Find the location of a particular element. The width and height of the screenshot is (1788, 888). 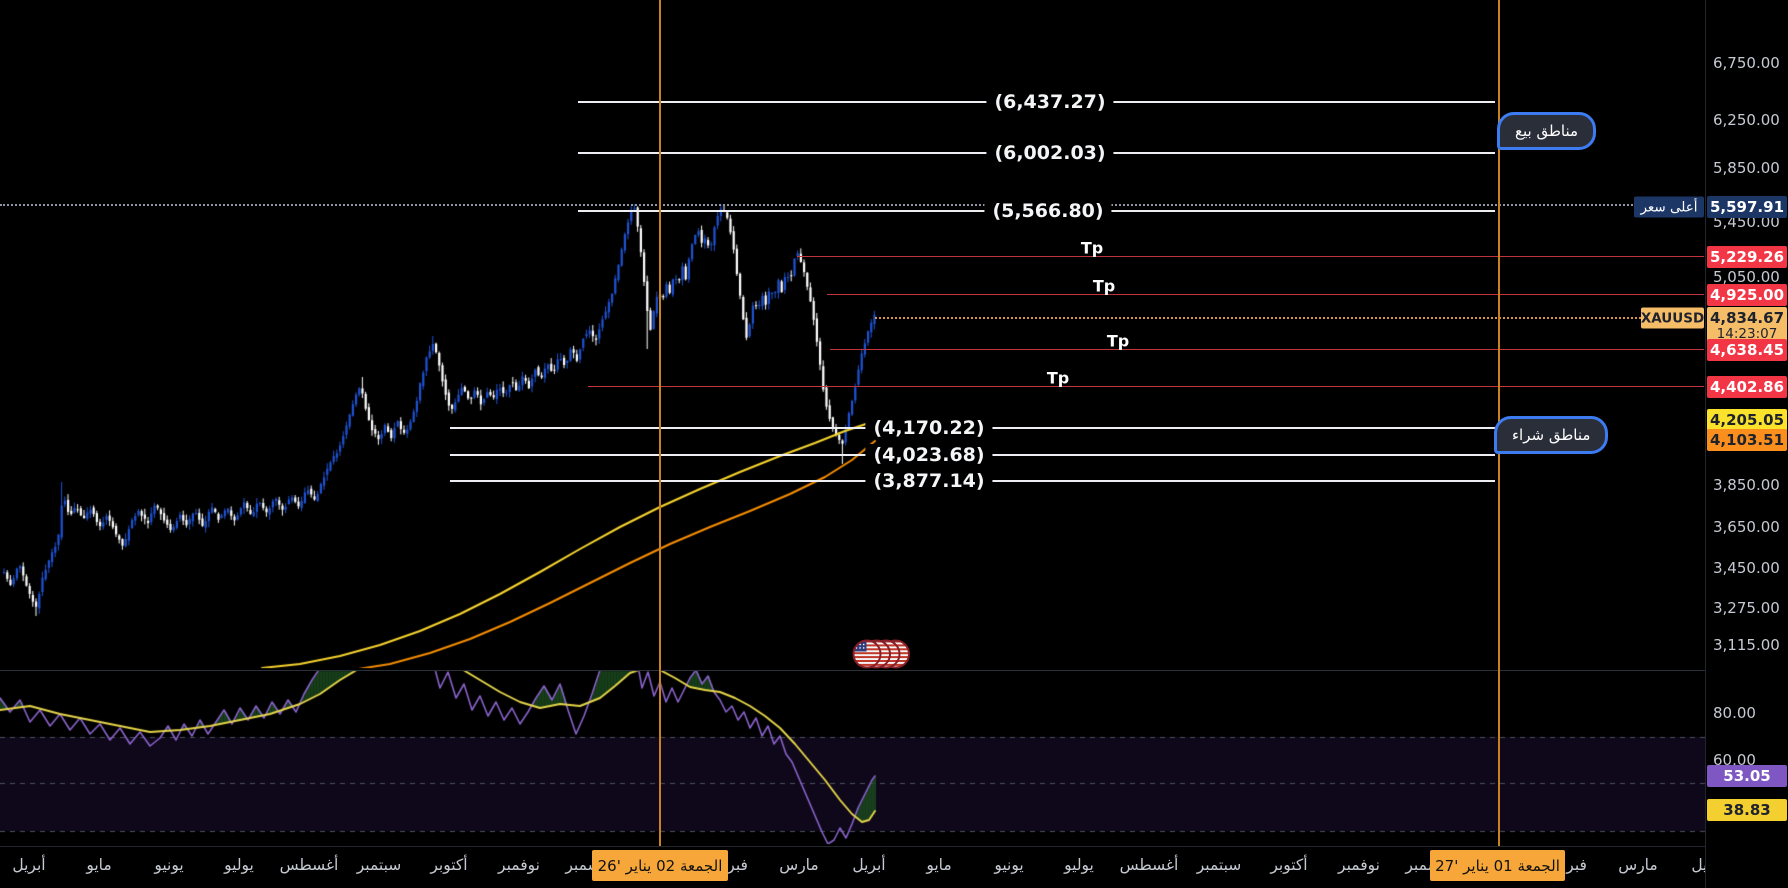

tp4-price-label: 4,402.86 is located at coordinates (1747, 387).